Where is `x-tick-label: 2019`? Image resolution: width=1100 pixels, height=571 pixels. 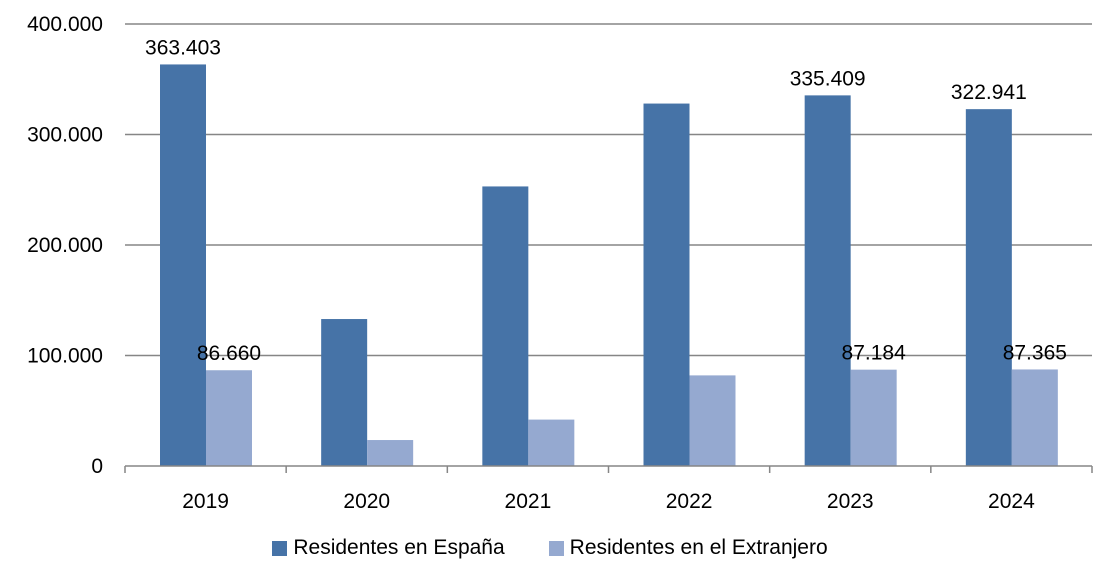 x-tick-label: 2019 is located at coordinates (205, 501).